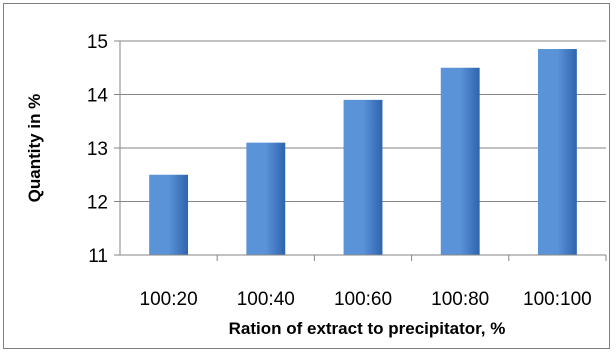 The image size is (616, 353). What do you see at coordinates (460, 299) in the screenshot?
I see `x-tick-label: 100:80` at bounding box center [460, 299].